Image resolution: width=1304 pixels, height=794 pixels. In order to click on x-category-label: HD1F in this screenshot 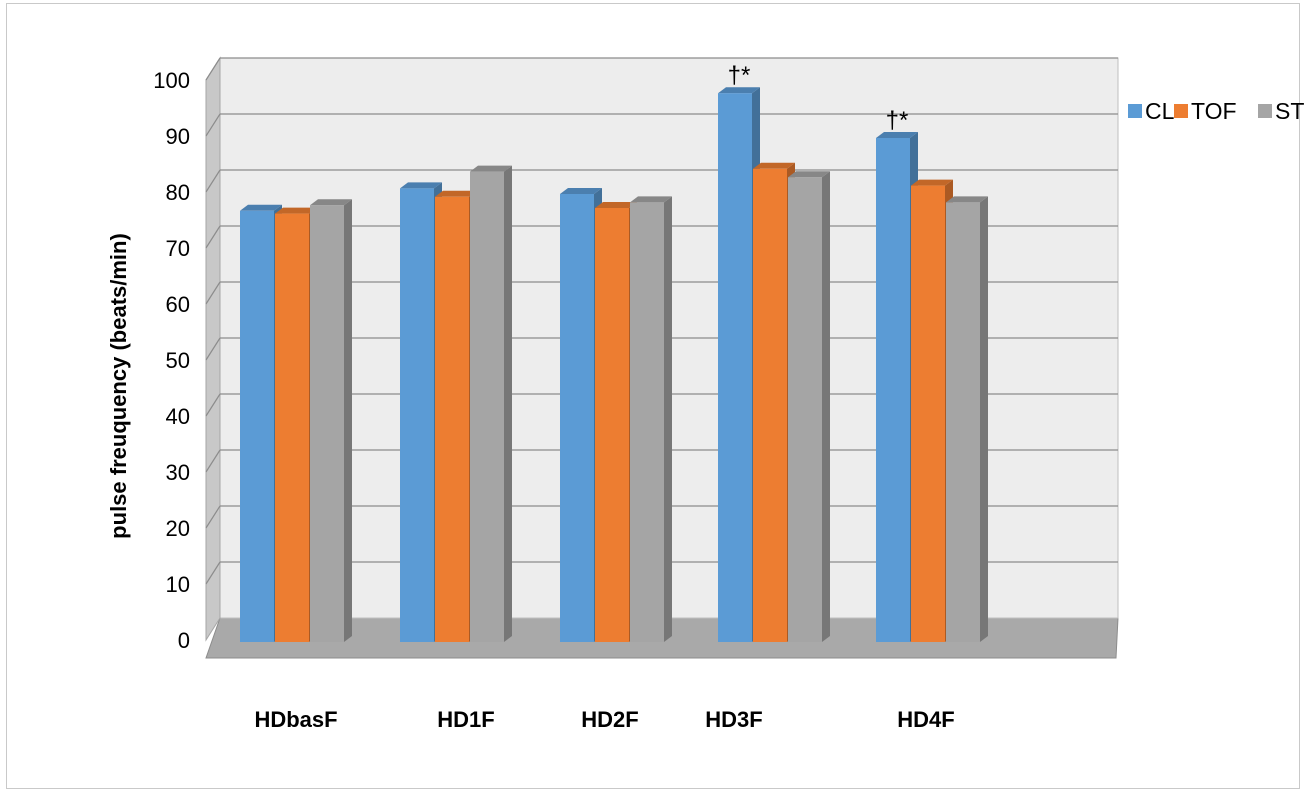, I will do `click(465, 719)`.